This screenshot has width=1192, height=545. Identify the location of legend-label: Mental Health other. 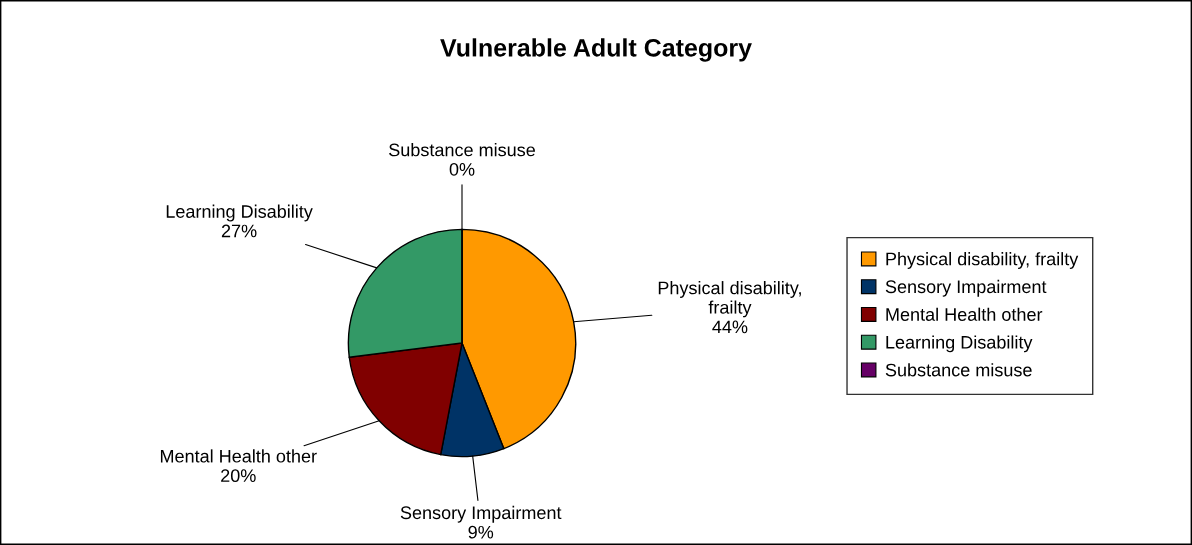
(964, 314).